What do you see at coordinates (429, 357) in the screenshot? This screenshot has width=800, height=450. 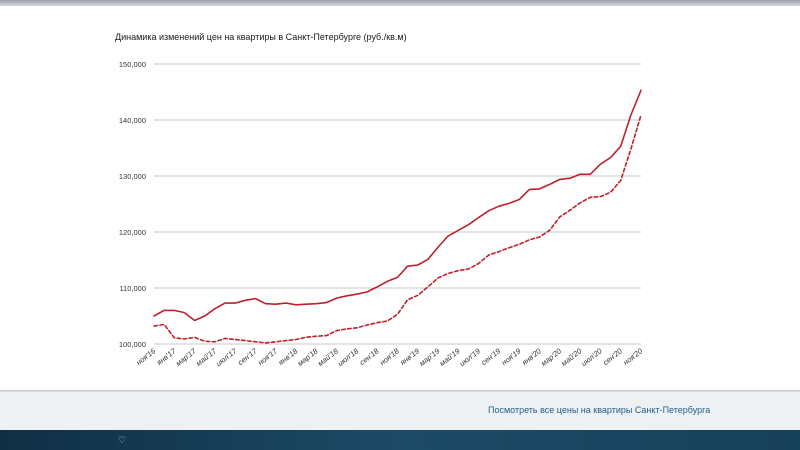 I see `x-tick-label: мар'19` at bounding box center [429, 357].